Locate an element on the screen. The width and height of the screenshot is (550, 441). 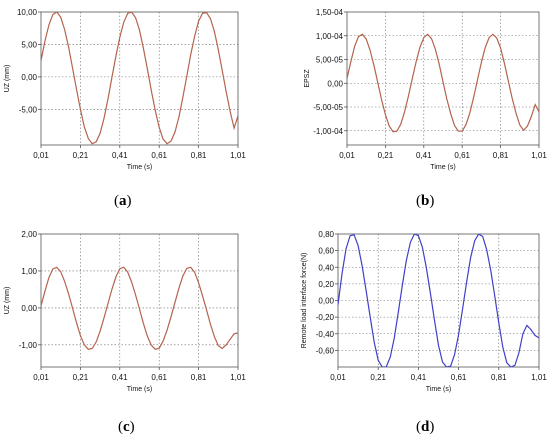
y-axis-label: EPSZ is located at coordinates (307, 78).